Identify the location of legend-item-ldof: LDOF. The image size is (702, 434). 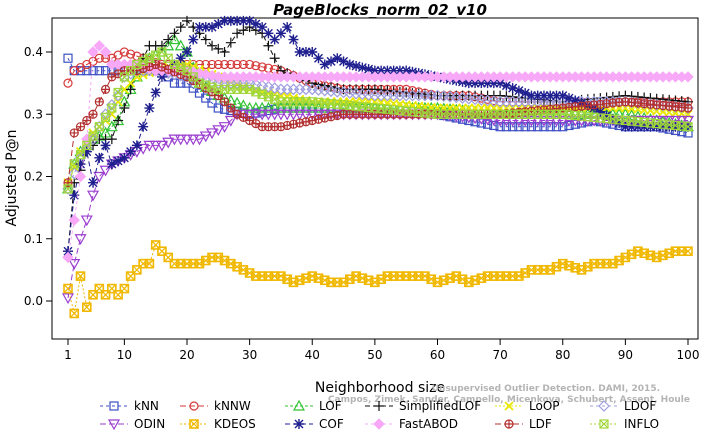
(623, 406).